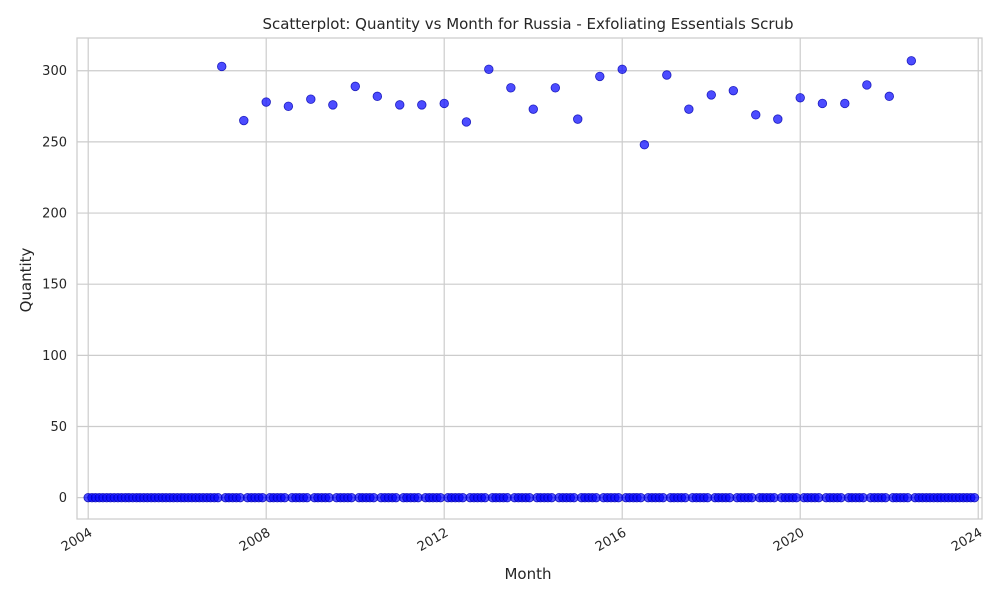  I want to click on y-axis-title: Quantity, so click(26, 279).